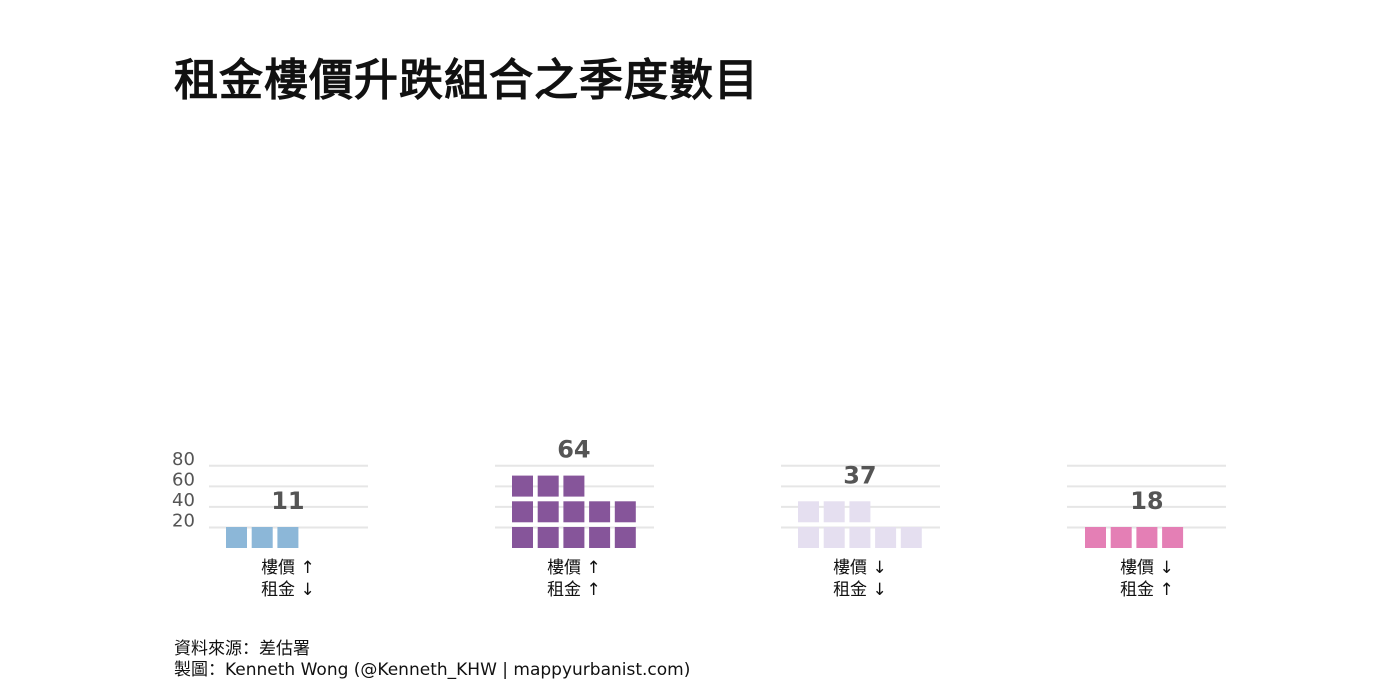 The width and height of the screenshot is (1400, 700). What do you see at coordinates (573, 450) in the screenshot?
I see `data-label: 64` at bounding box center [573, 450].